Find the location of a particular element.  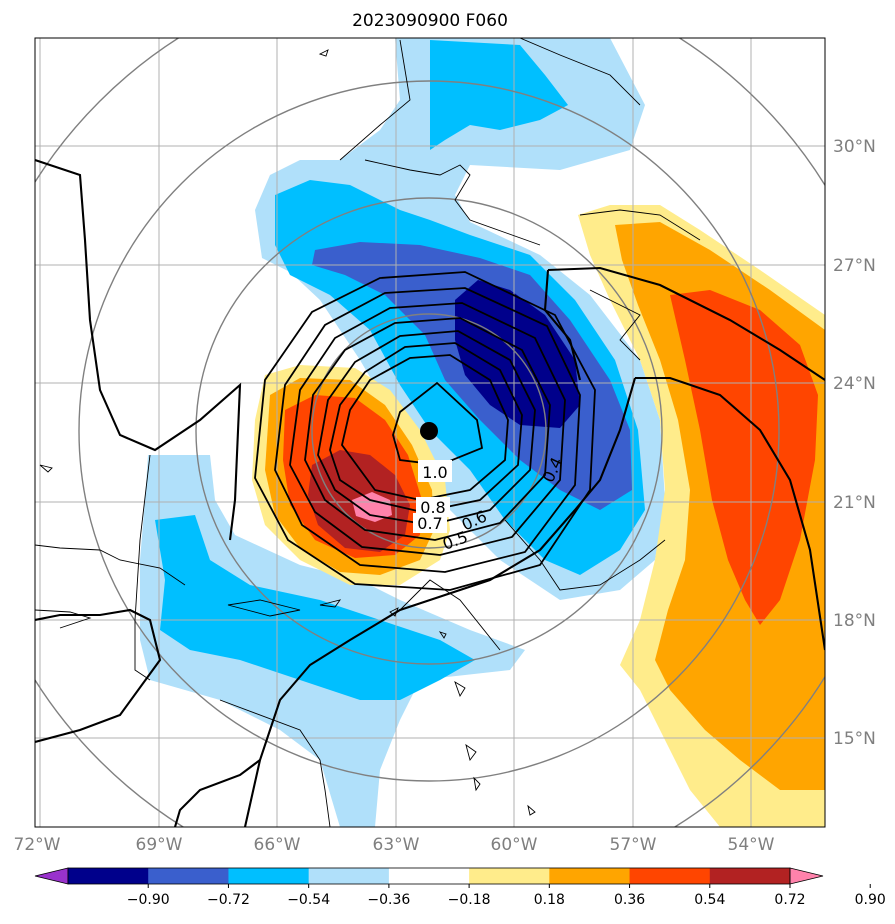

lon-tick-label: 69°W is located at coordinates (159, 845).